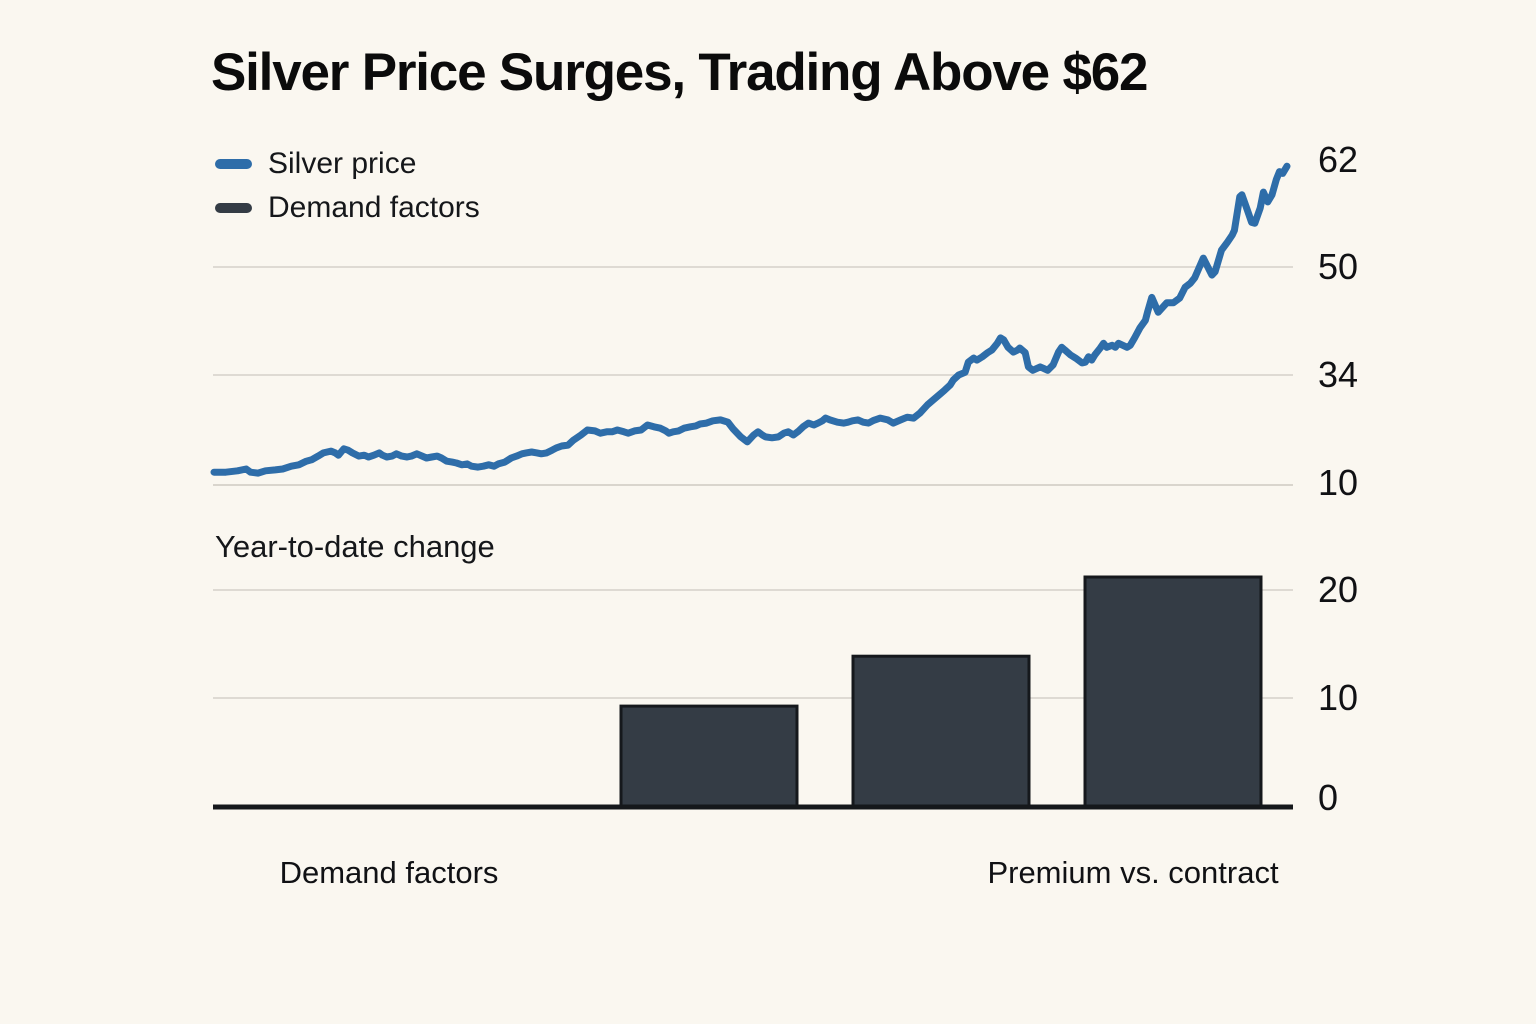  I want to click on legend: Silver price Demand factors, so click(347, 186).